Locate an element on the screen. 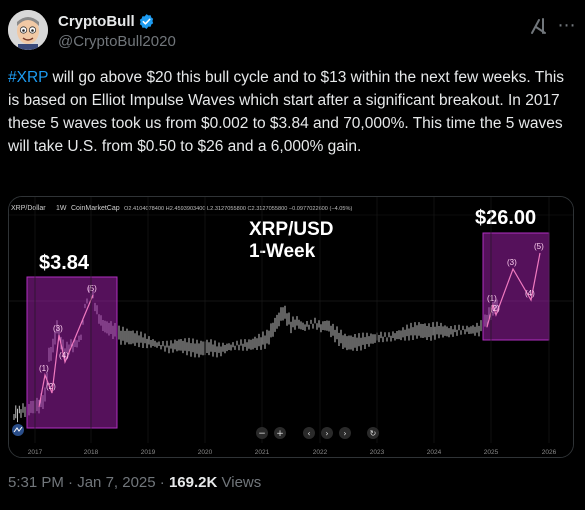 The image size is (585, 510). tweet-meta: 5:31 PM · Jan 7, 2025 · 169.2K Views is located at coordinates (135, 482).